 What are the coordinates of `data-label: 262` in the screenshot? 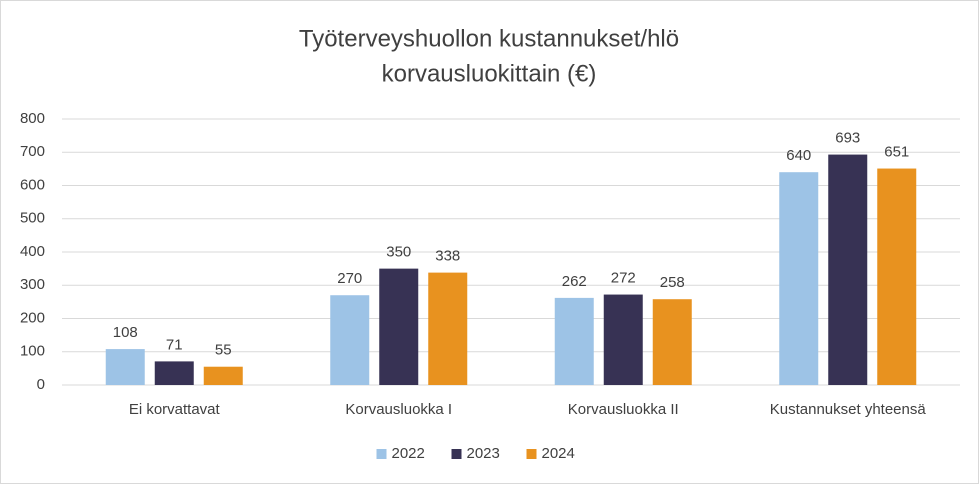 It's located at (574, 281).